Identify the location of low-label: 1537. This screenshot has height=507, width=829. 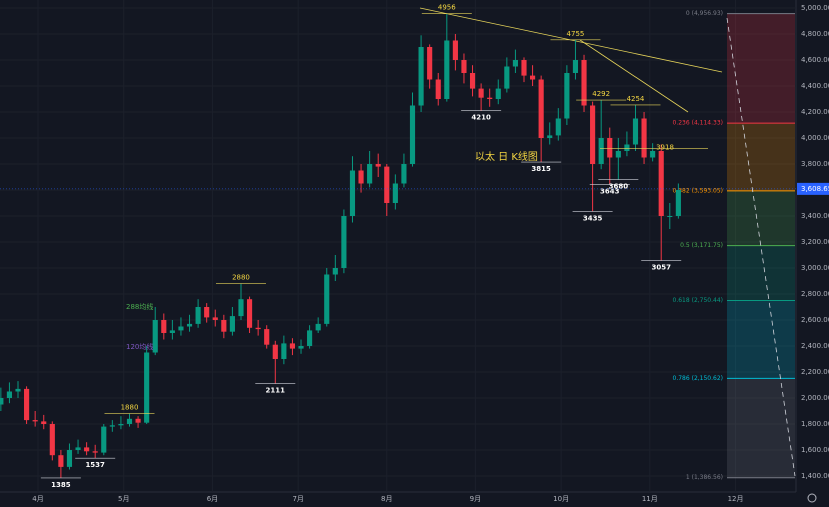
(95, 465).